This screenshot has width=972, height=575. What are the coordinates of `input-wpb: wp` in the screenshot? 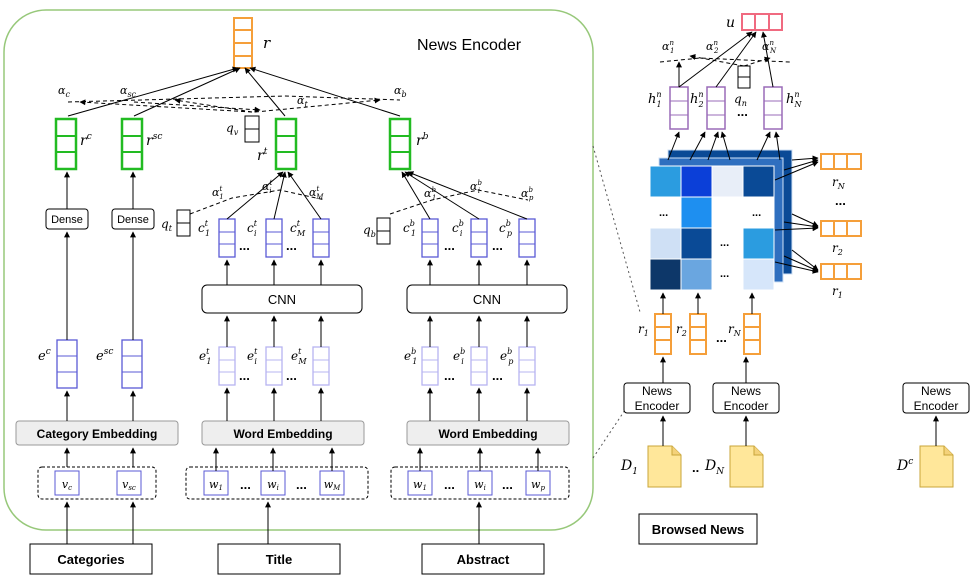 It's located at (538, 483).